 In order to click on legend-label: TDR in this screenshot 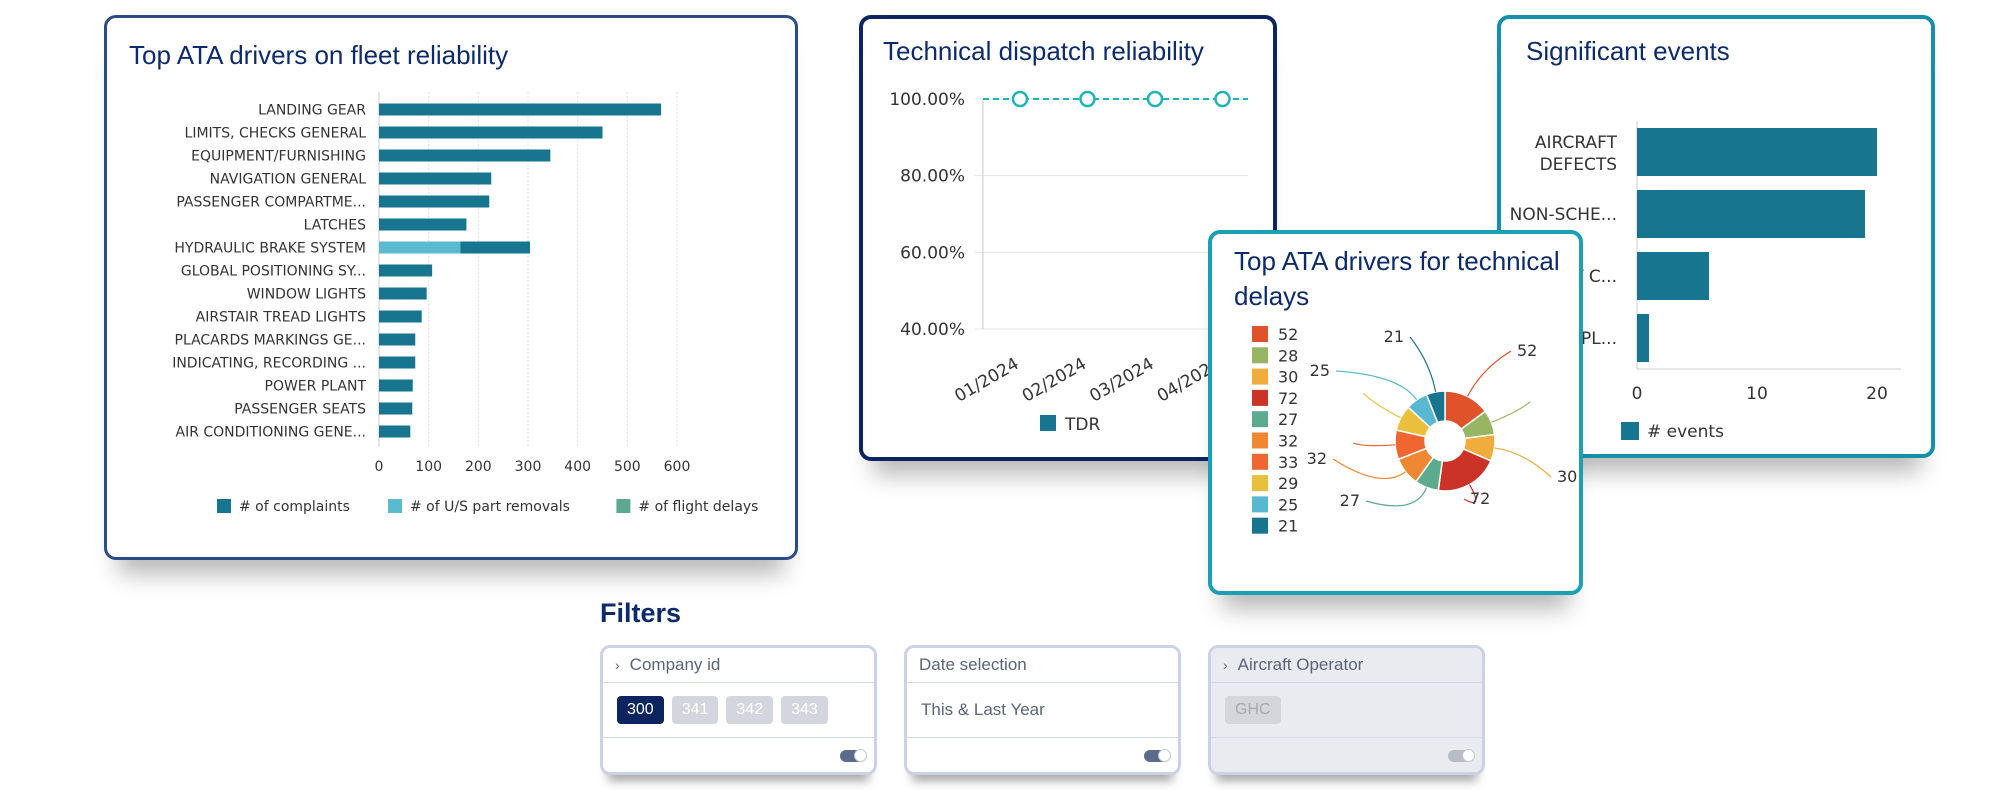, I will do `click(1082, 425)`.